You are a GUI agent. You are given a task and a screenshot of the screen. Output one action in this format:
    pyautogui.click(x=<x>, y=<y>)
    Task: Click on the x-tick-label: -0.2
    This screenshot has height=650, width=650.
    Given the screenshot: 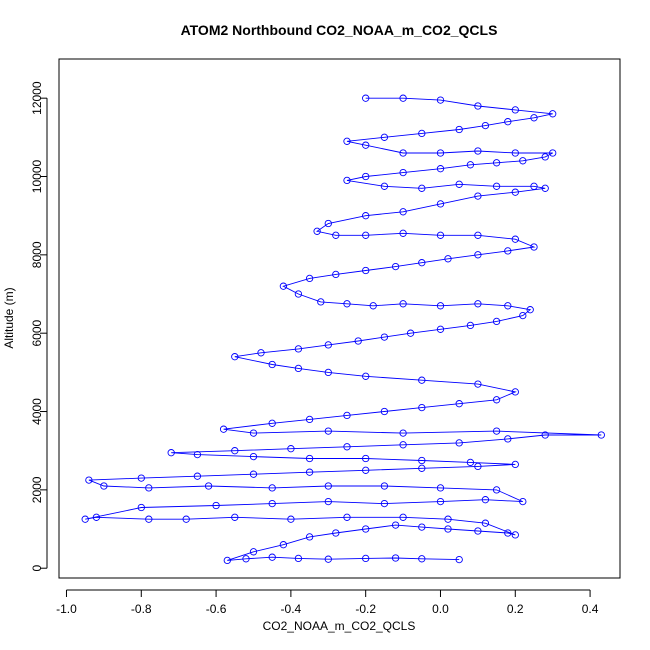 What is the action you would take?
    pyautogui.click(x=365, y=609)
    